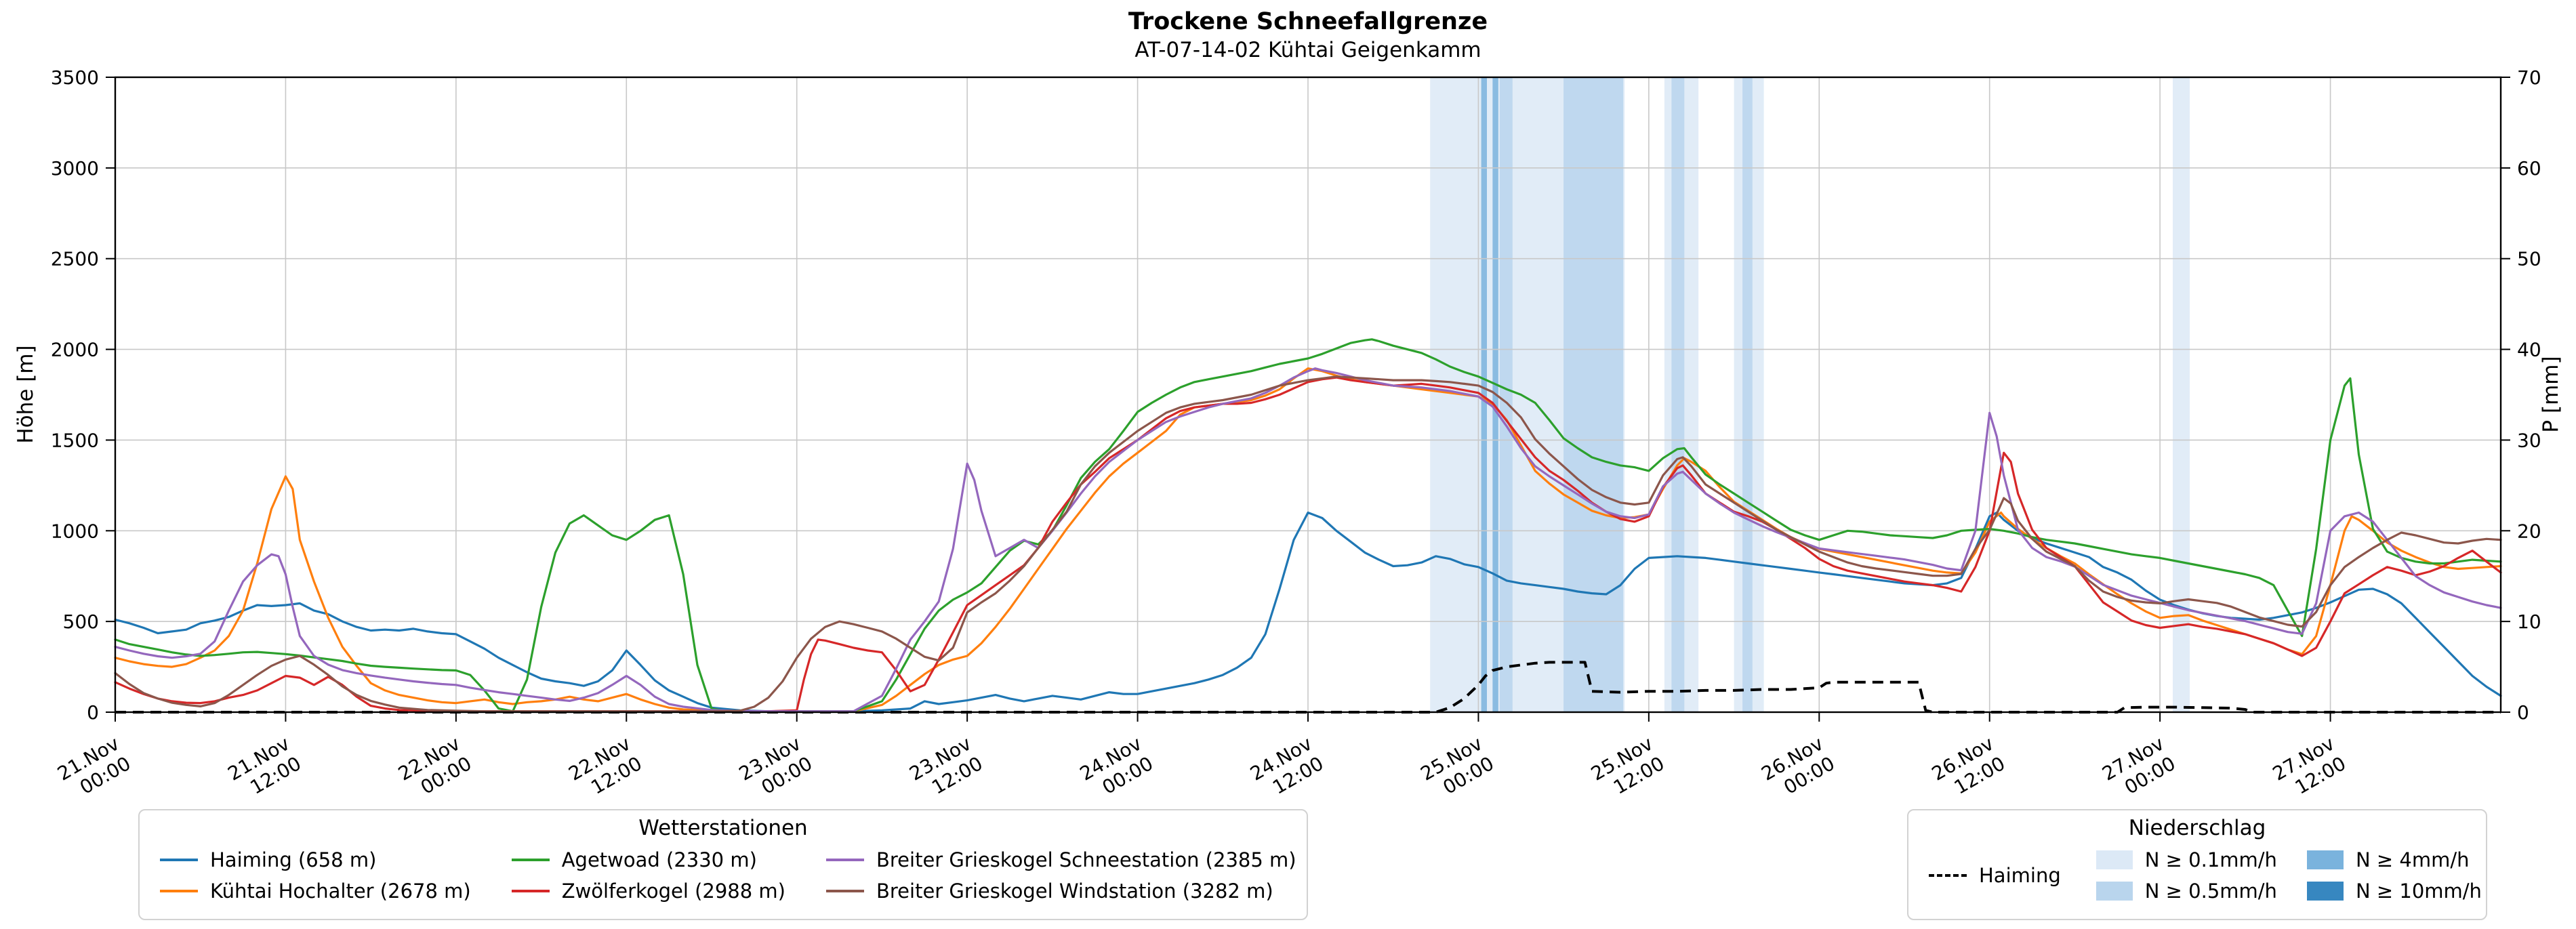 This screenshot has width=2576, height=929. I want to click on legend-item-k-htai-hochalter-2678-m: Kühtai Hochalter (2678 m), so click(316, 891).